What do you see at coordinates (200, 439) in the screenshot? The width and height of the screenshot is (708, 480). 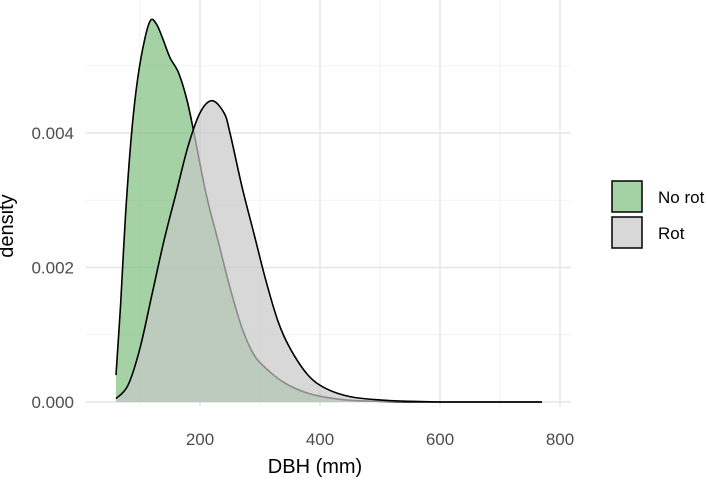 I see `x-tick-label: 200` at bounding box center [200, 439].